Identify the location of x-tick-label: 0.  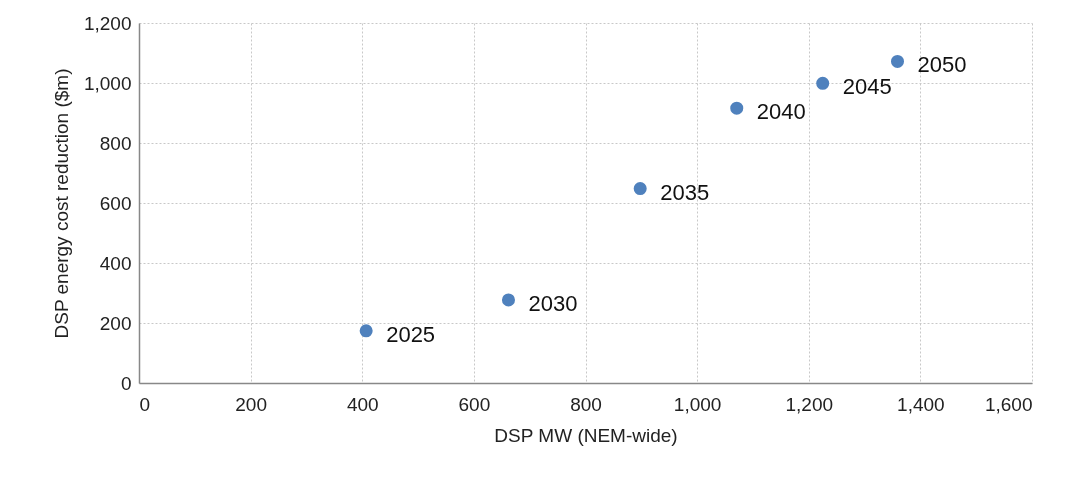
(145, 404).